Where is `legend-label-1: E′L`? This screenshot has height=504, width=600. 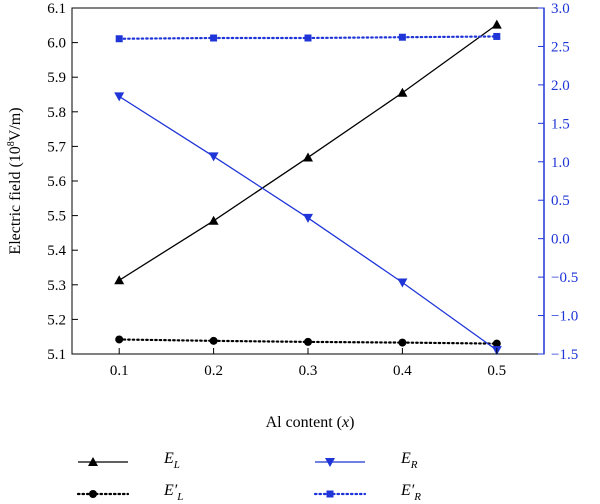
legend-label-1: E′L is located at coordinates (173, 492).